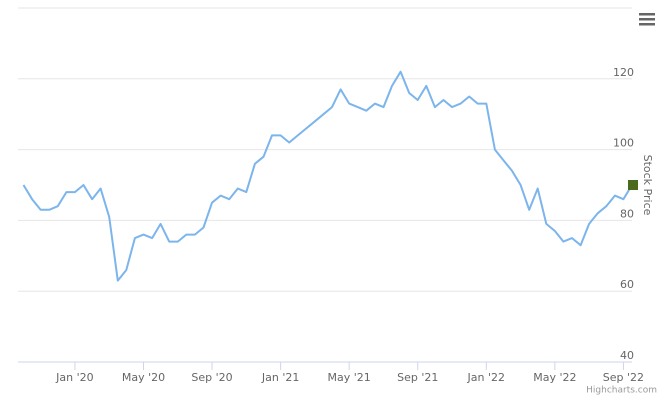  Describe the element at coordinates (627, 213) in the screenshot. I see `y-tick-label: 80` at that location.